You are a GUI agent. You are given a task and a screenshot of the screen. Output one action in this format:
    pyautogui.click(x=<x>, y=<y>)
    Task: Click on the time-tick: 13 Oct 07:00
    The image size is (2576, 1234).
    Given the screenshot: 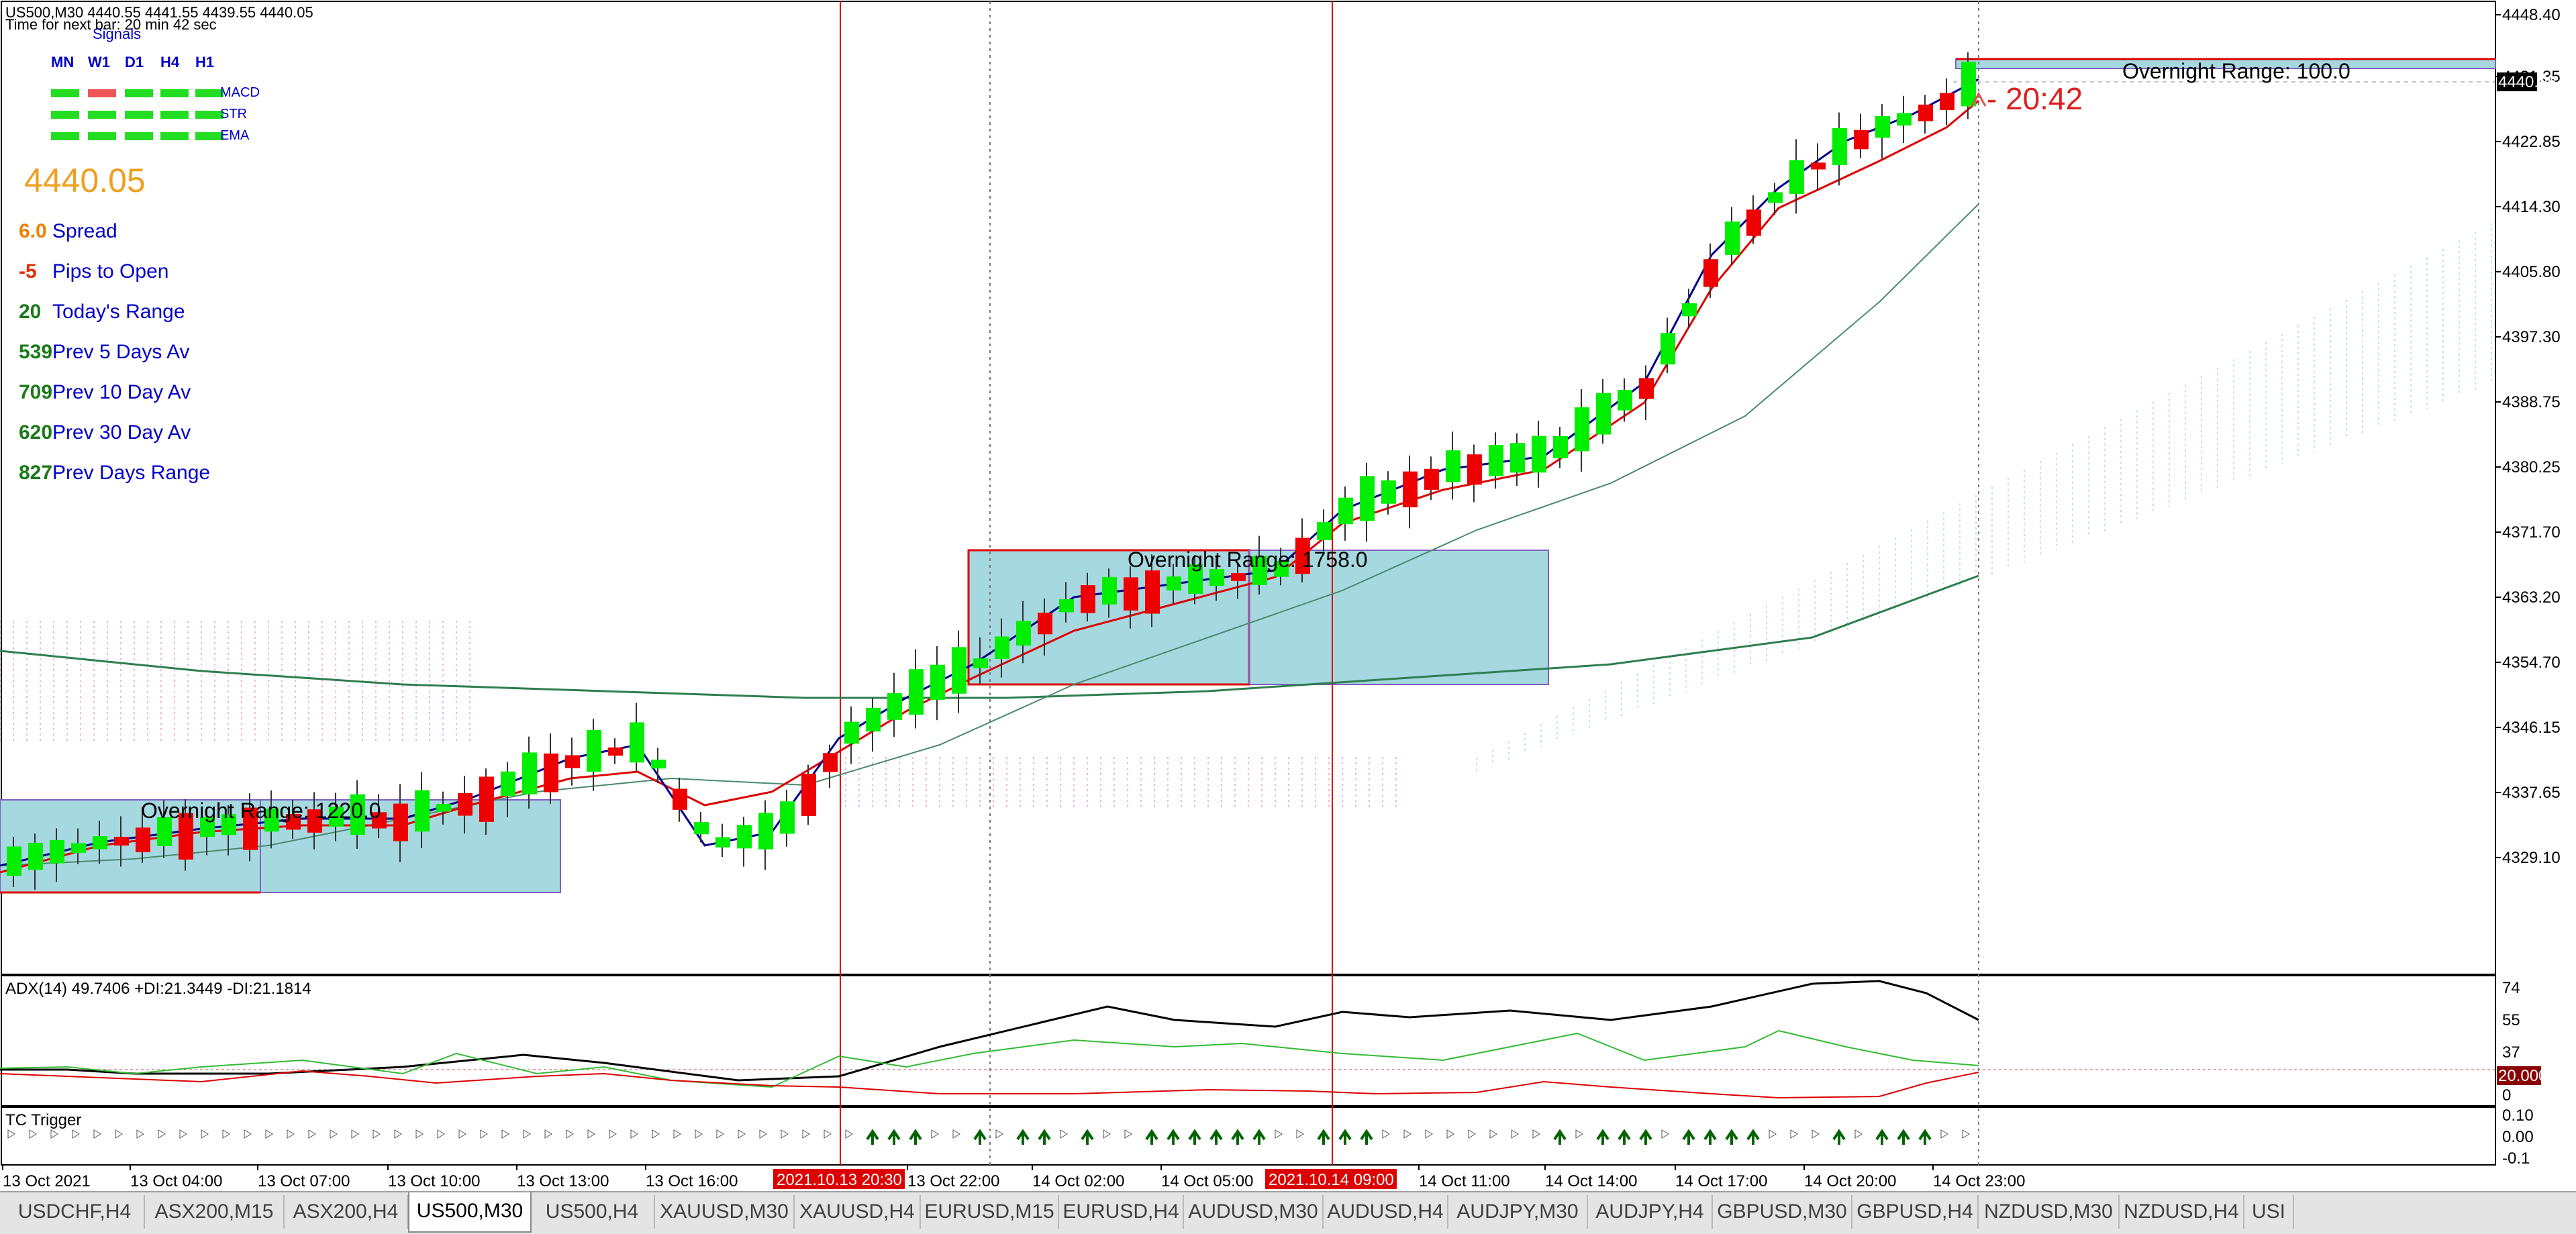 What is the action you would take?
    pyautogui.click(x=304, y=1181)
    